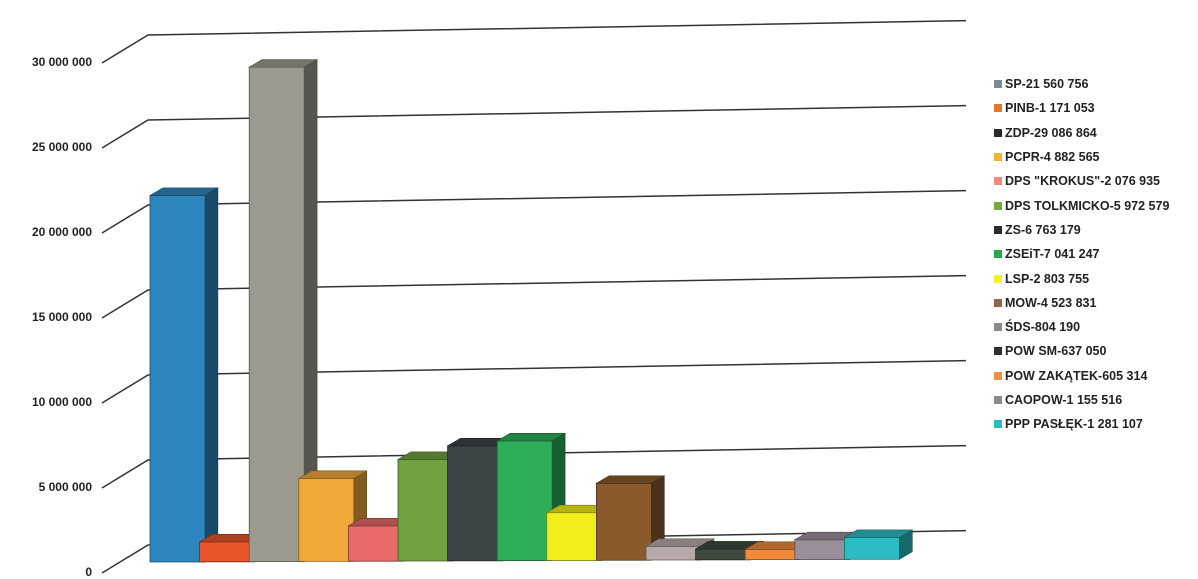 The width and height of the screenshot is (1198, 579). What do you see at coordinates (62, 402) in the screenshot?
I see `y-tick-label: 10 000 000` at bounding box center [62, 402].